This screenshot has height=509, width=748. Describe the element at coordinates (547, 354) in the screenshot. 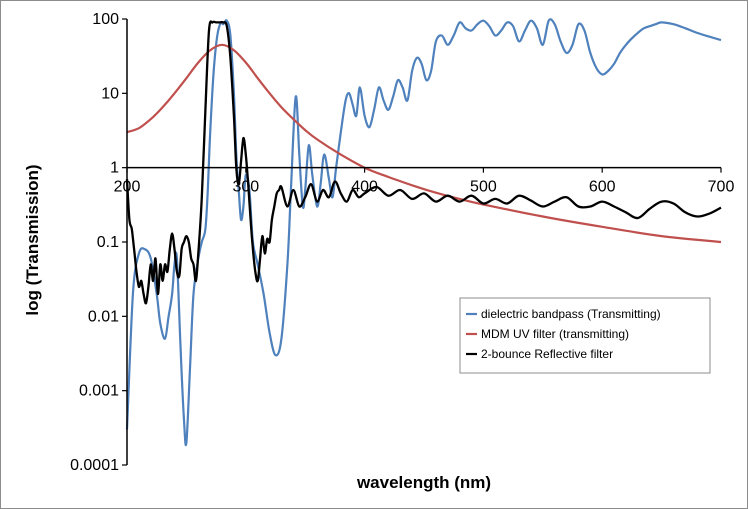

I see `legend-label-reflective: 2-bounce Reflective filter` at that location.